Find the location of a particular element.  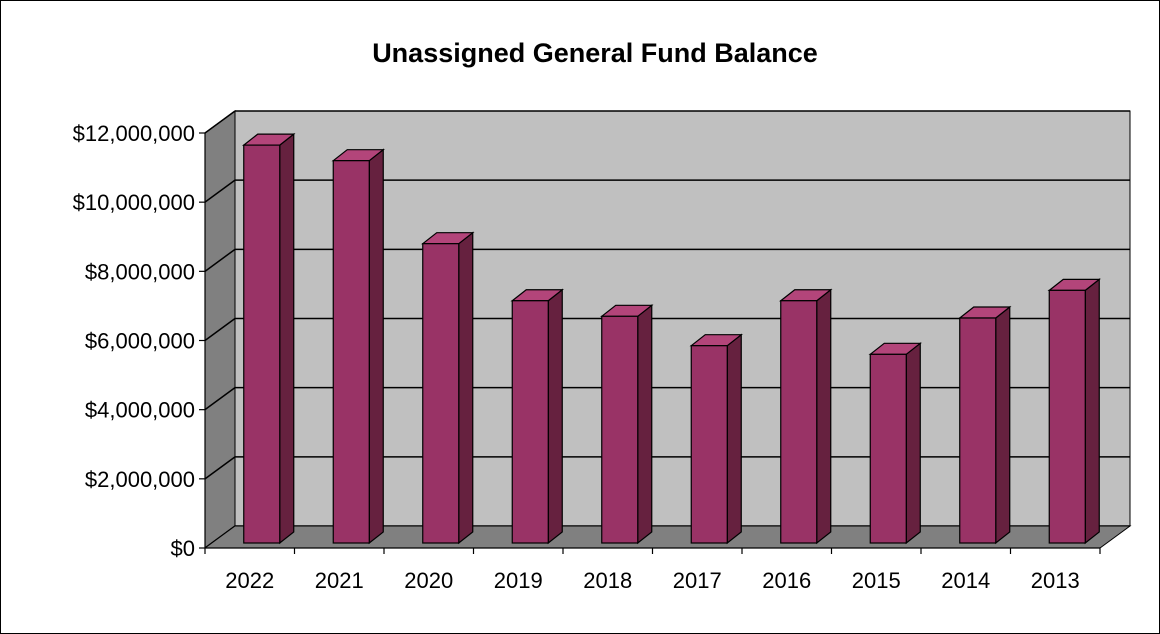

x-tick-label: 2018 is located at coordinates (607, 580).